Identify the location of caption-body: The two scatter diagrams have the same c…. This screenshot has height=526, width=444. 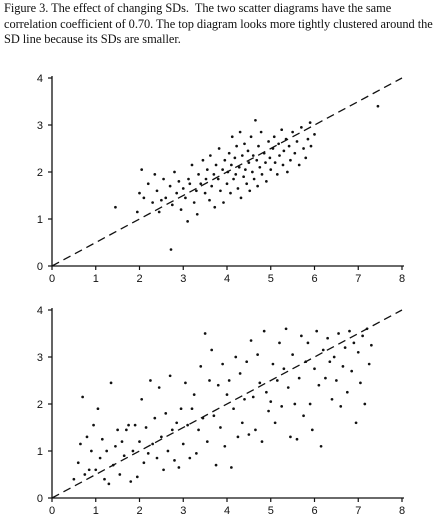
(218, 23).